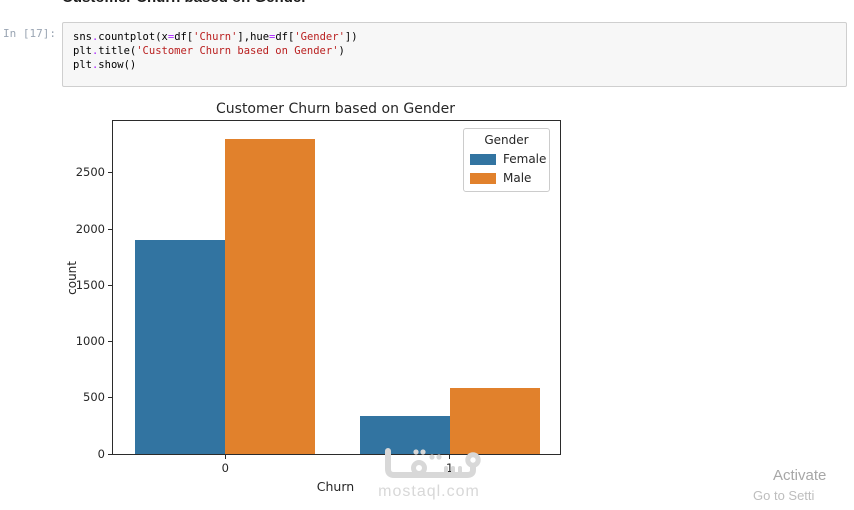 The height and width of the screenshot is (510, 854). I want to click on cell-execution-prompt: In [17]:, so click(29, 33).